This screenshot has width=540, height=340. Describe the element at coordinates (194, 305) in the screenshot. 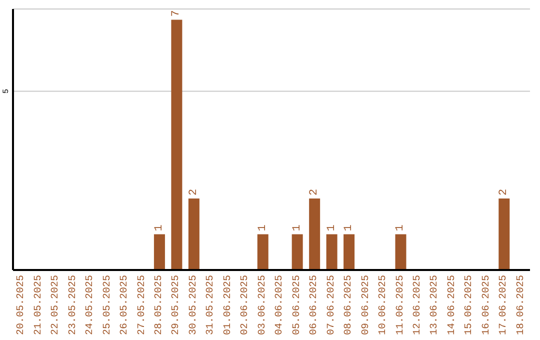

I see `x-tick-label: 30.05.2025` at that location.